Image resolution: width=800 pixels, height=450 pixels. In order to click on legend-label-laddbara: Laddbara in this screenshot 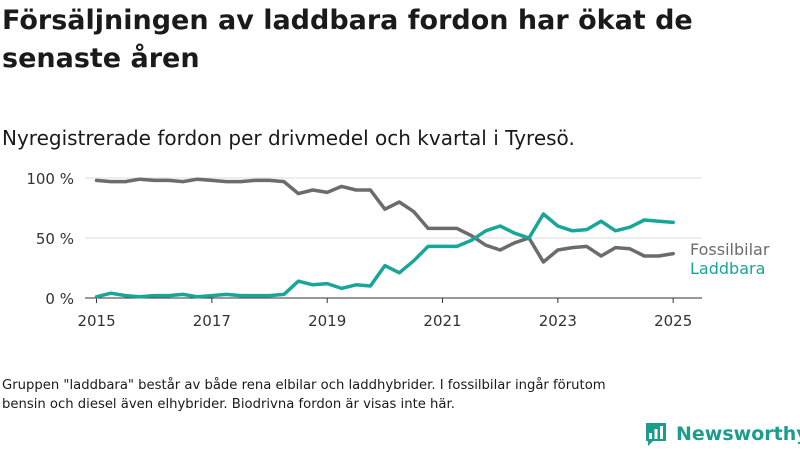, I will do `click(727, 268)`.